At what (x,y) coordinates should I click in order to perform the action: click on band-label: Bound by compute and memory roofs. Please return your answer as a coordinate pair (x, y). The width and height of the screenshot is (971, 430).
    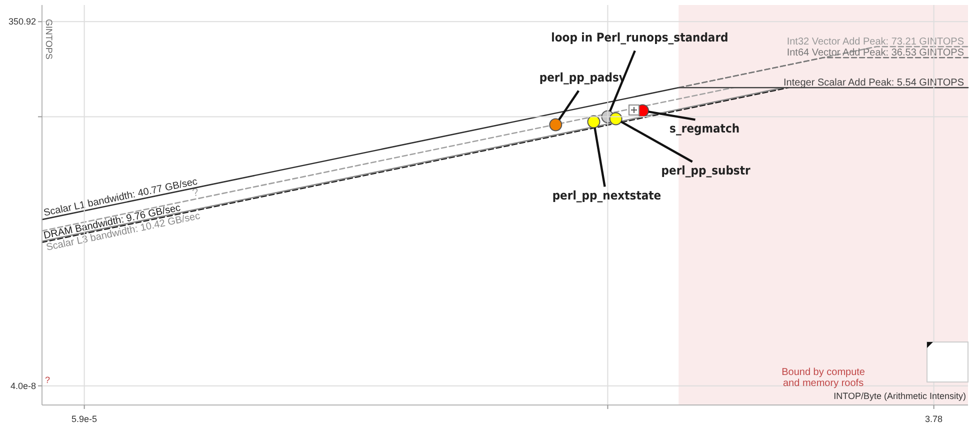
    Looking at the image, I should click on (824, 378).